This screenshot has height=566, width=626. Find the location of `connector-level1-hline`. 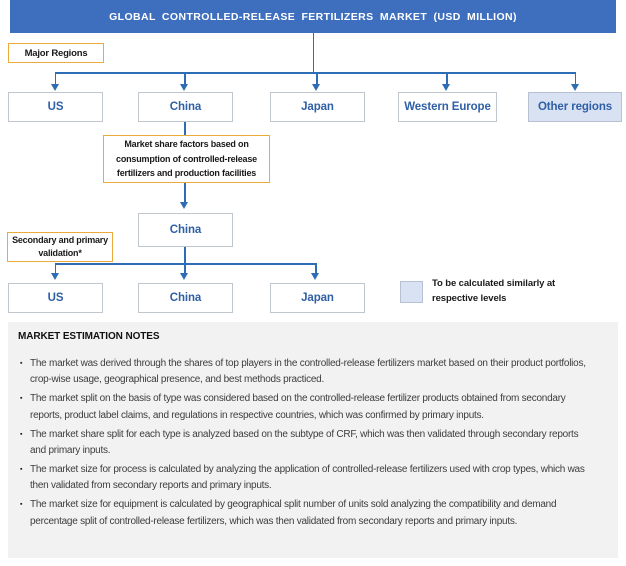

connector-level1-hline is located at coordinates (315, 73).